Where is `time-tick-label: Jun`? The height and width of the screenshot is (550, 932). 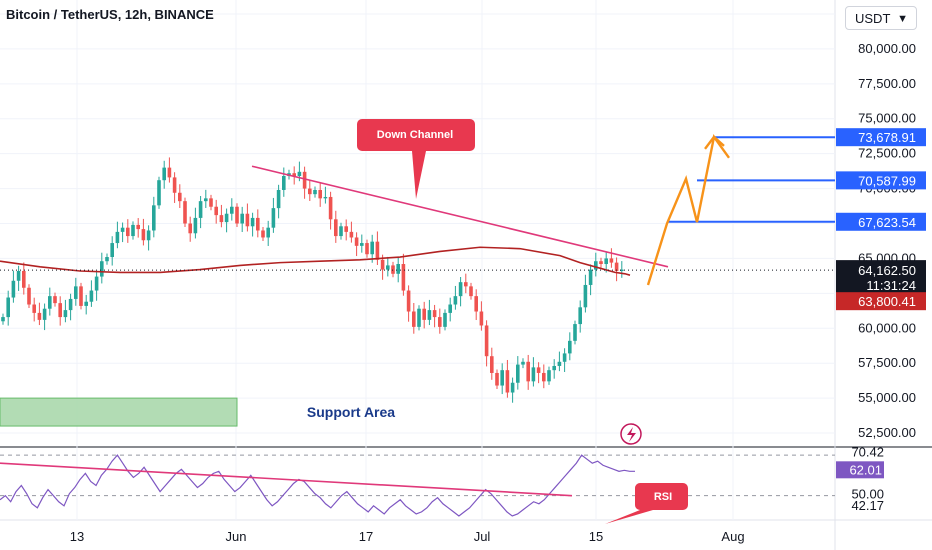 time-tick-label: Jun is located at coordinates (236, 536).